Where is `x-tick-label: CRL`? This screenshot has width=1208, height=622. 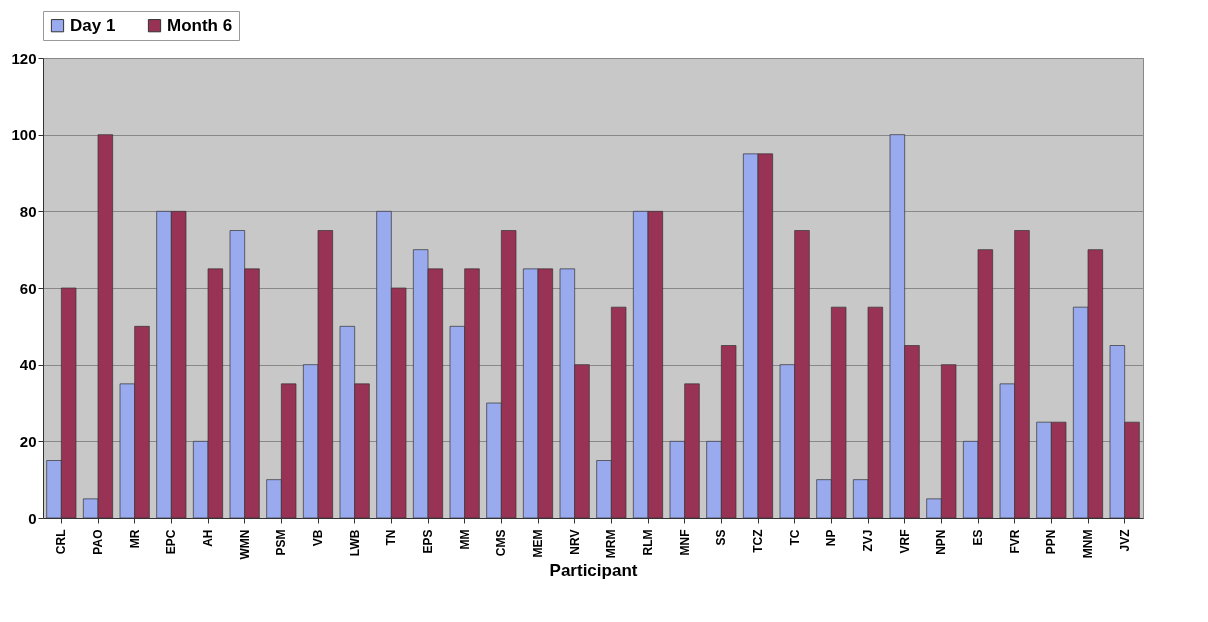
x-tick-label: CRL is located at coordinates (61, 542).